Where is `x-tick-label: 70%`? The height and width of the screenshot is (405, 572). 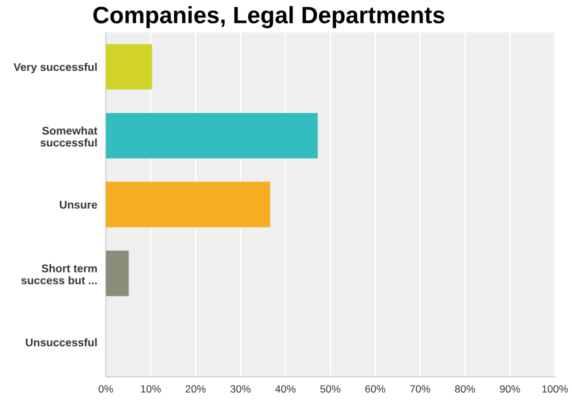 x-tick-label: 70% is located at coordinates (420, 389).